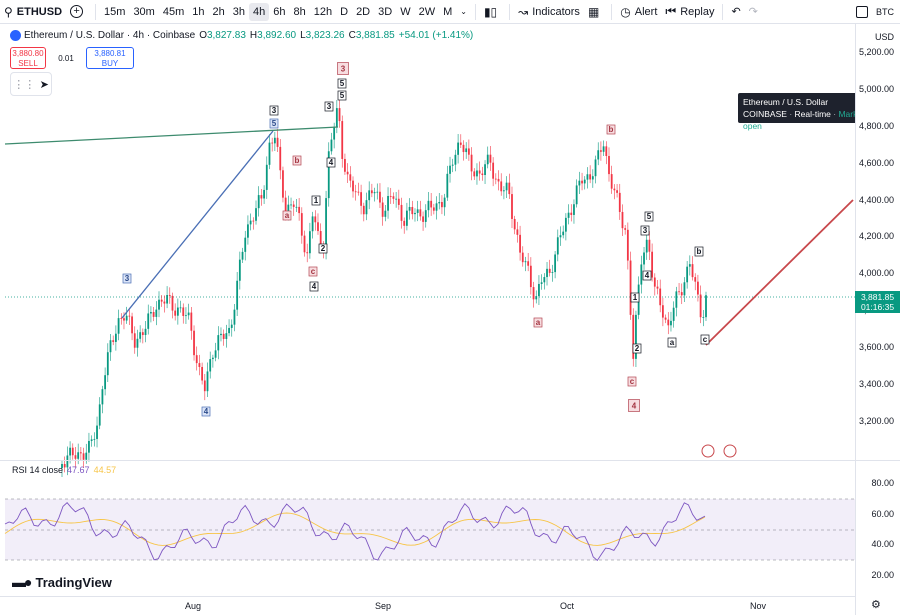 This screenshot has height=615, width=900. What do you see at coordinates (24, 84) in the screenshot?
I see `drag-handle-icon: ⋮⋮` at bounding box center [24, 84].